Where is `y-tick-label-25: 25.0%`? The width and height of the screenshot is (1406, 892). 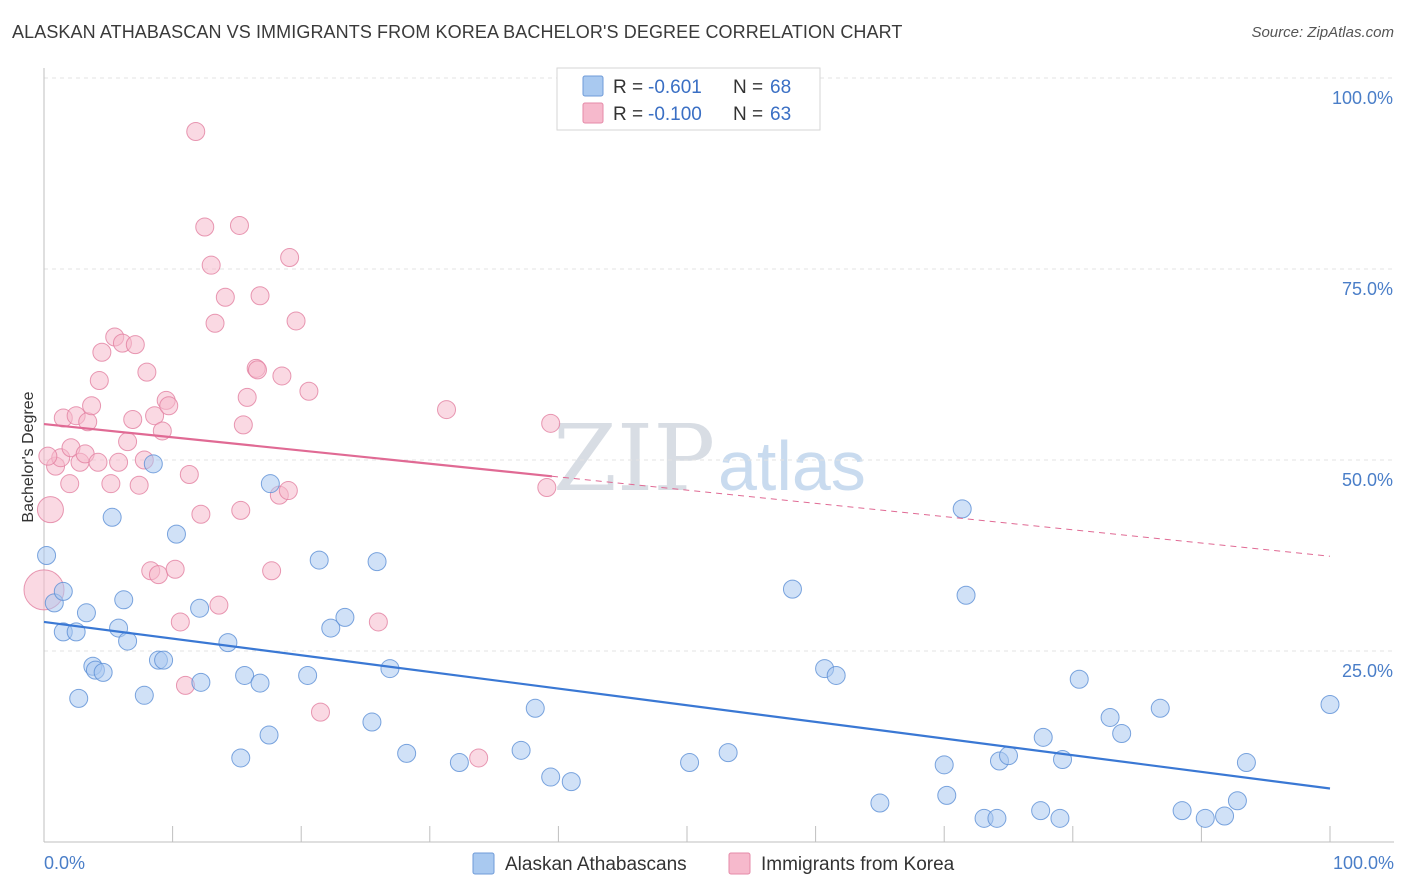 y-tick-label-25: 25.0% is located at coordinates (1367, 671).